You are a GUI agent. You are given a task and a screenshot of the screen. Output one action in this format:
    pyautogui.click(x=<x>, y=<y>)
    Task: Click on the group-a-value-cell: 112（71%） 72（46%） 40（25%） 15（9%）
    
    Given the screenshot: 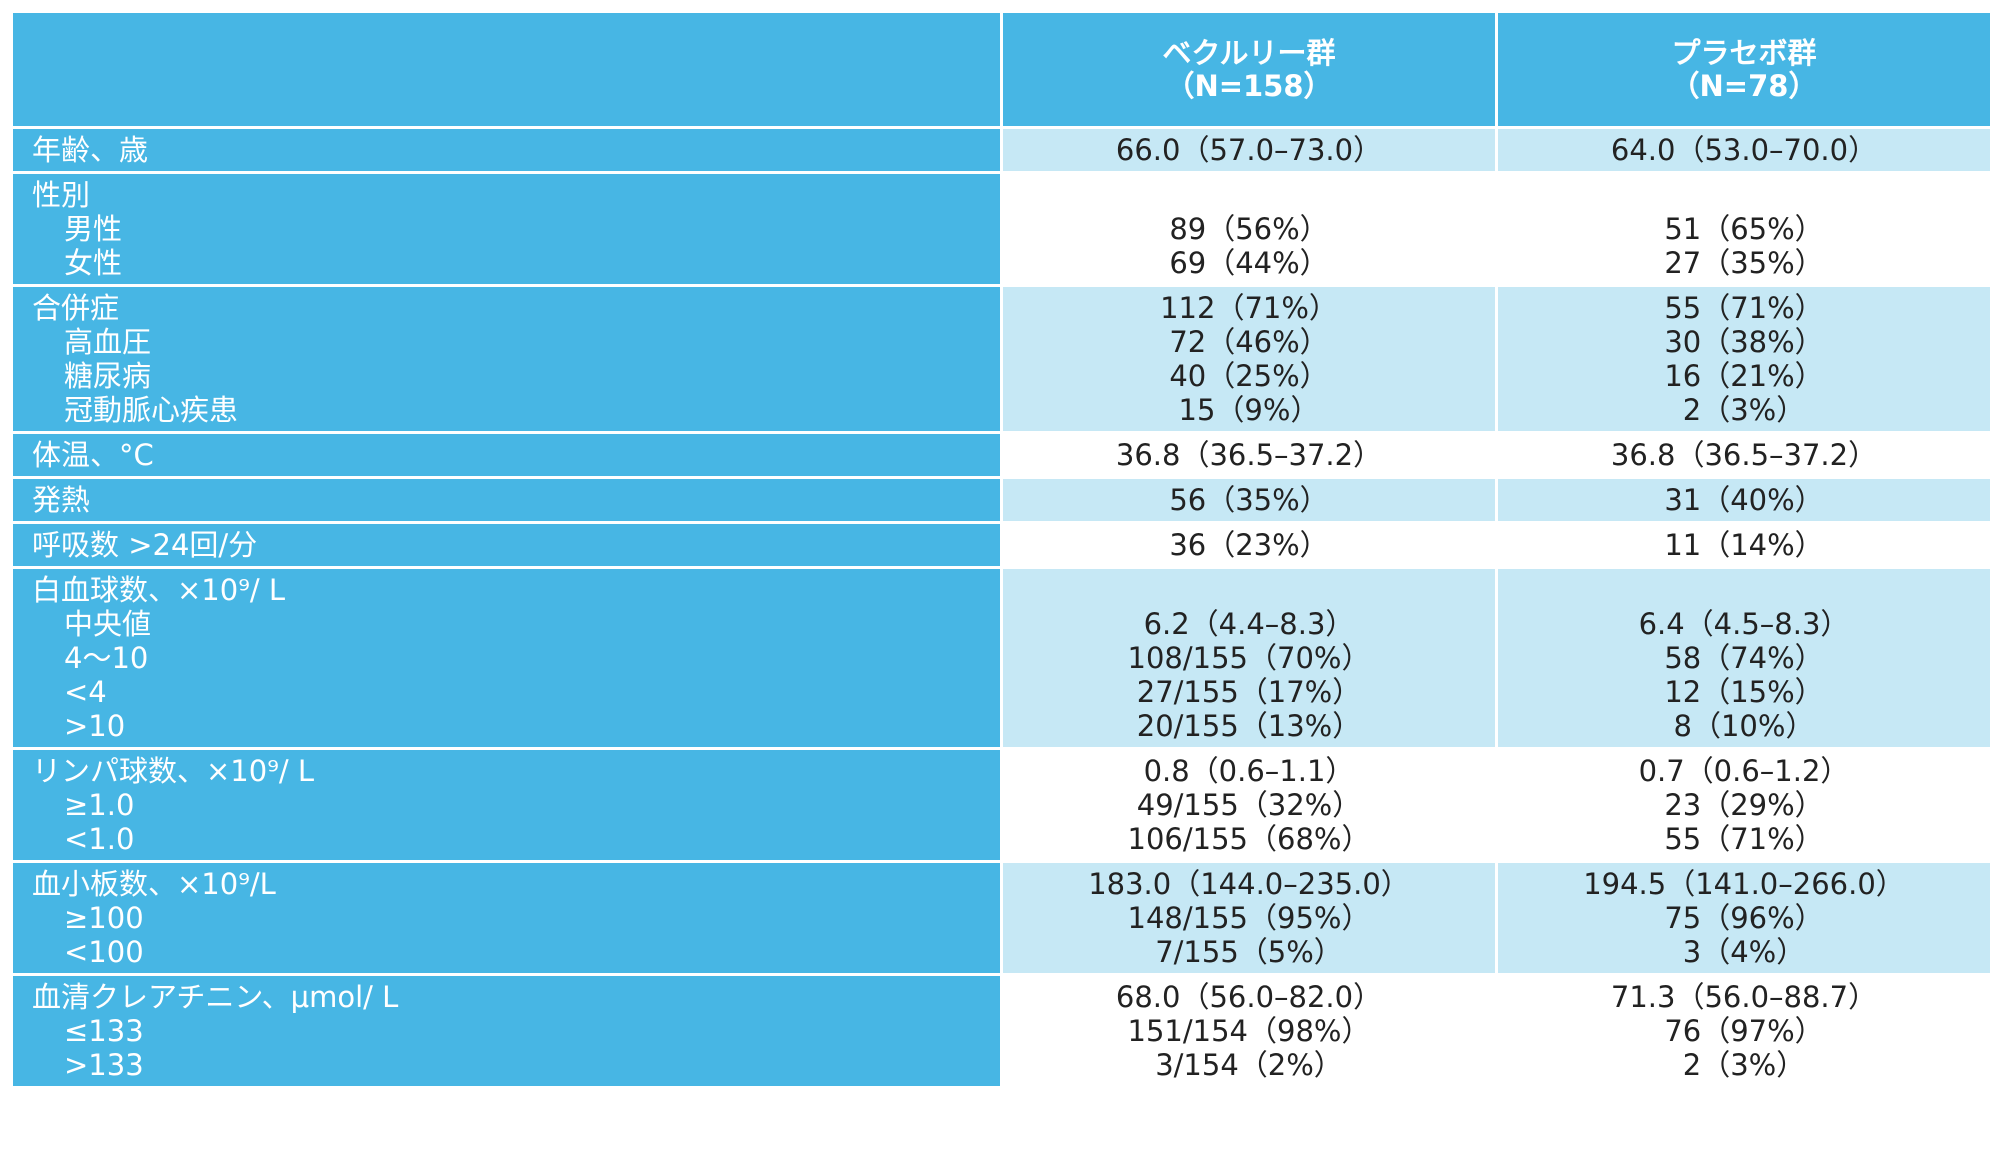 What is the action you would take?
    pyautogui.click(x=1249, y=359)
    